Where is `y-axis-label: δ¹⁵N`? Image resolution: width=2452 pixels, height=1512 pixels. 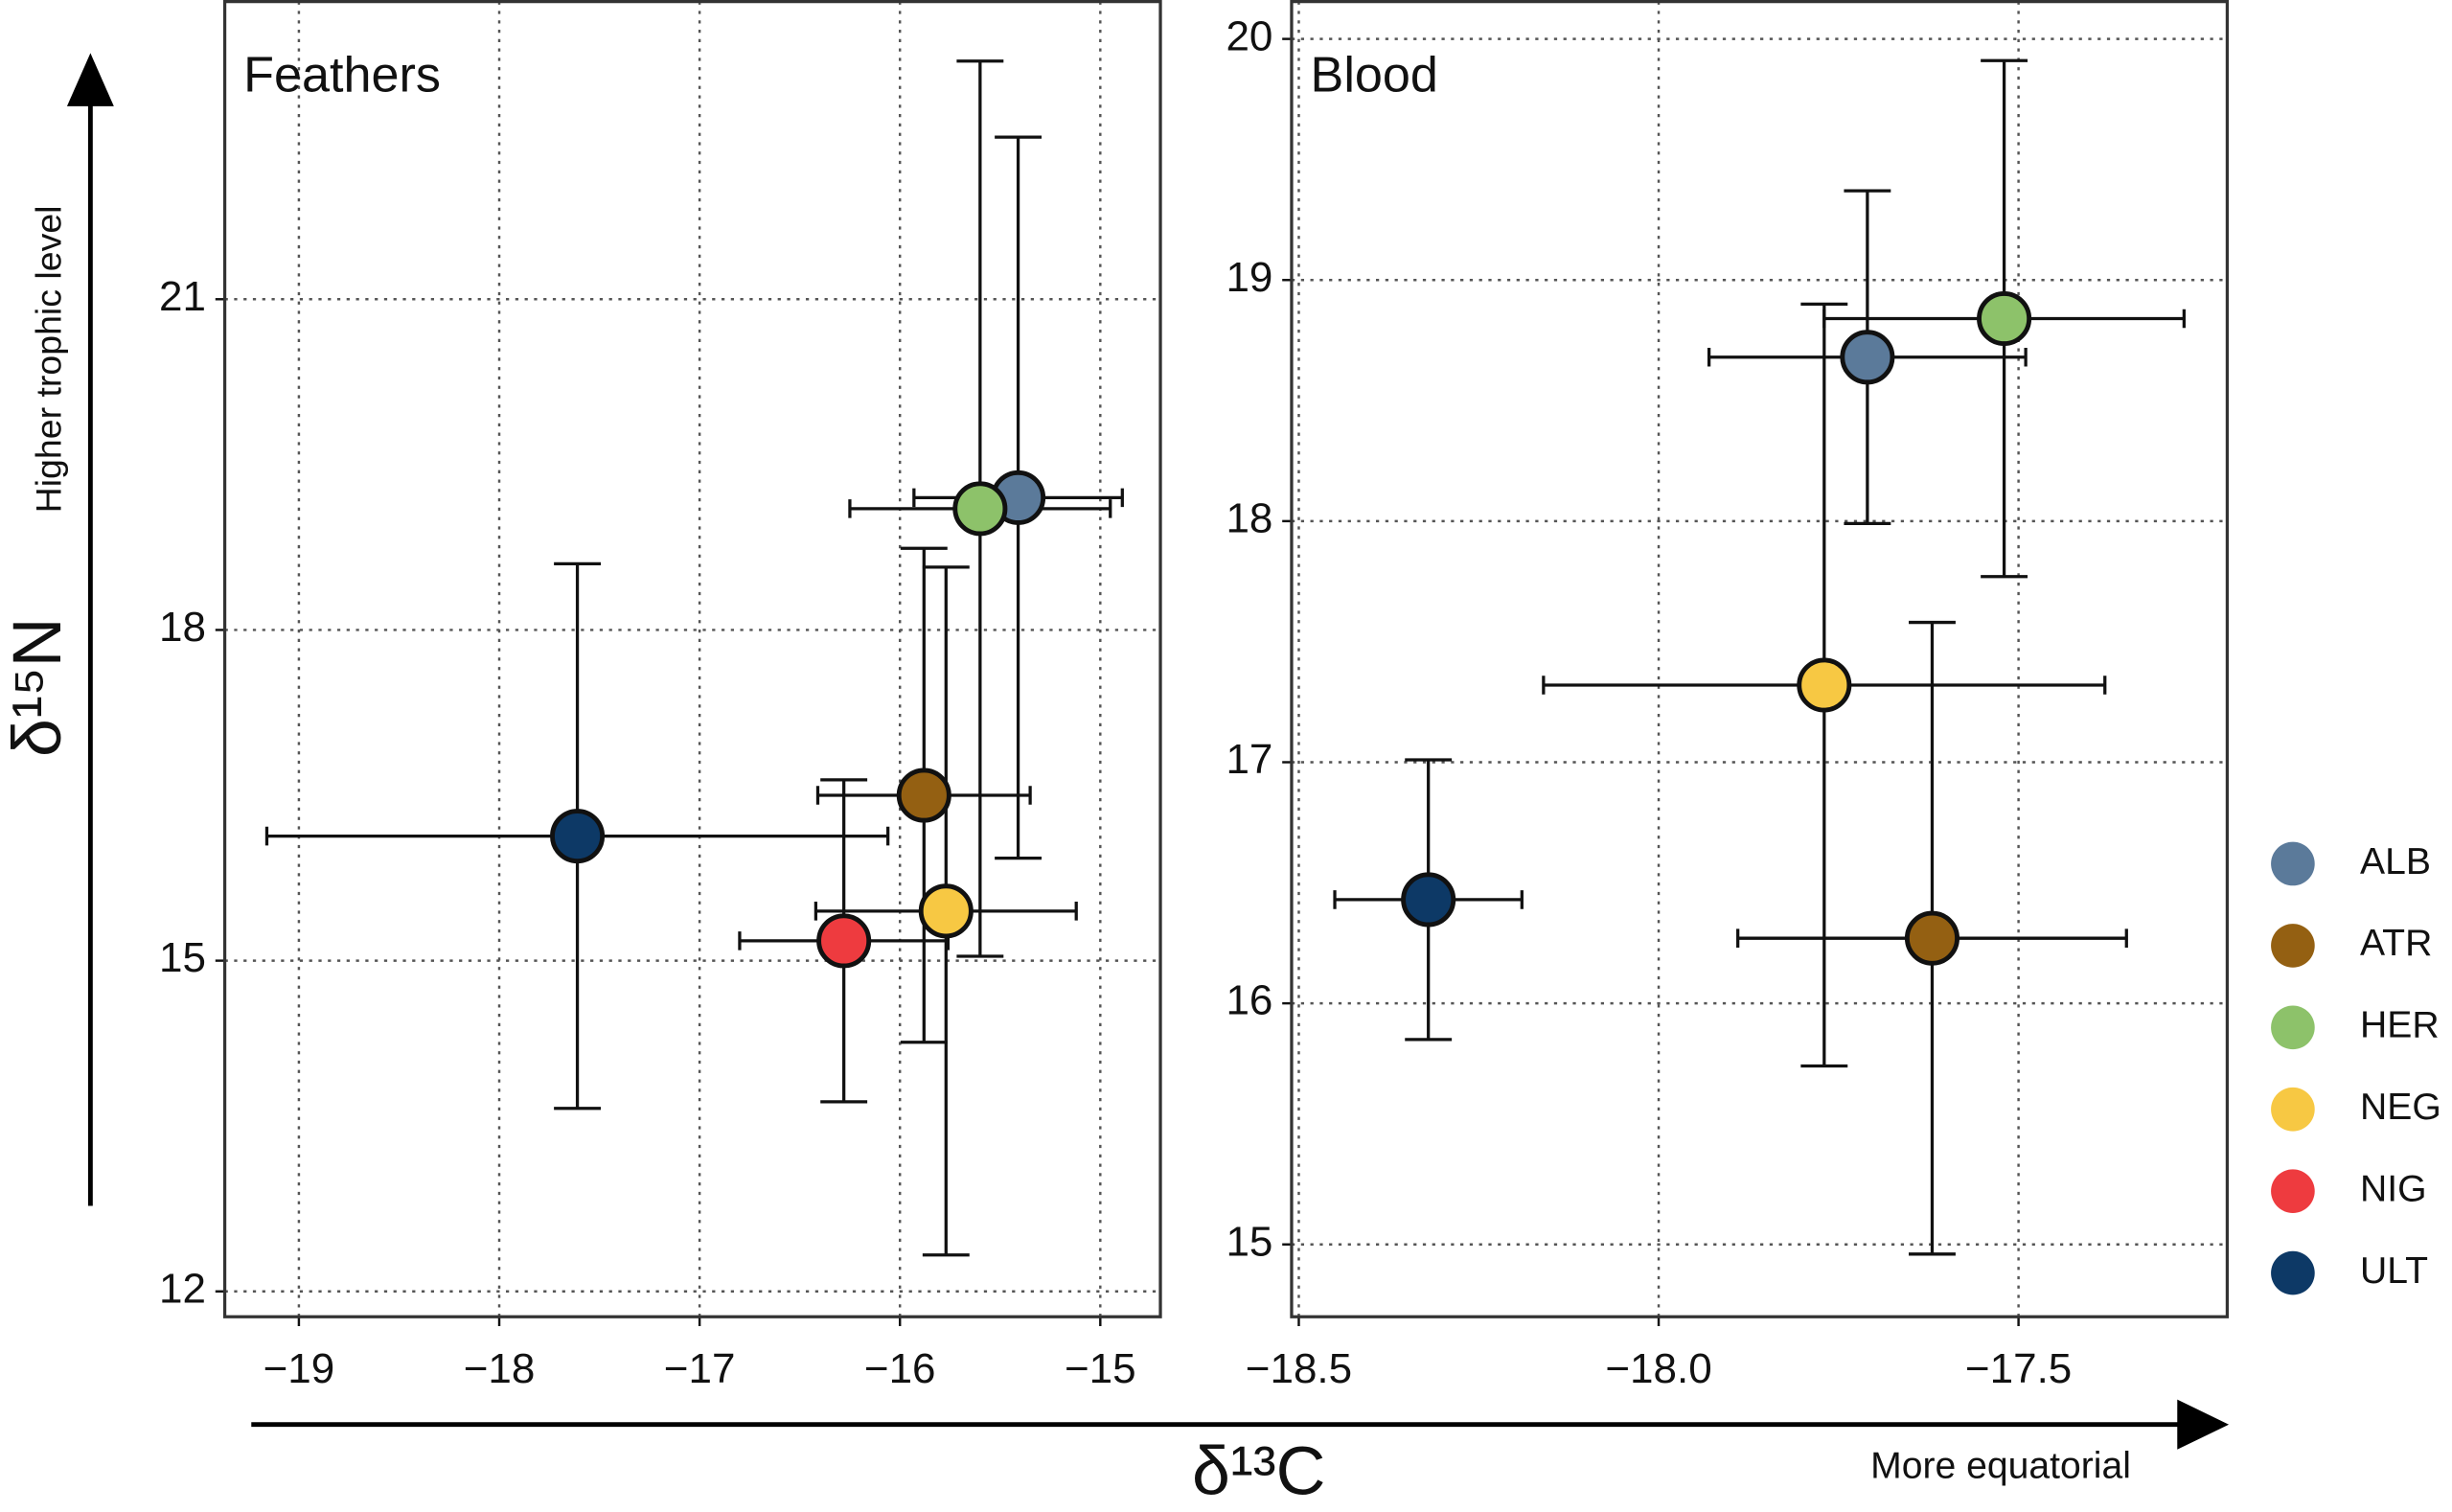
y-axis-label: δ¹⁵N is located at coordinates (38, 688).